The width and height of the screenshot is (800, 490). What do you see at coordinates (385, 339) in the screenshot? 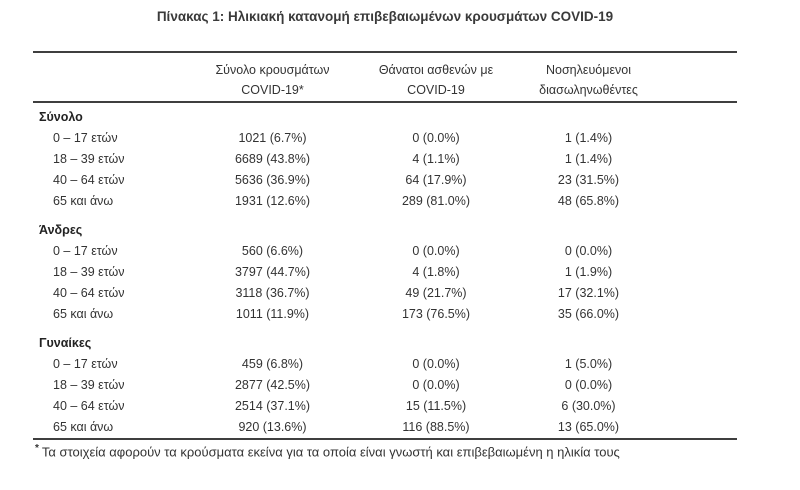
I see `group-row: Γυναίκες` at bounding box center [385, 339].